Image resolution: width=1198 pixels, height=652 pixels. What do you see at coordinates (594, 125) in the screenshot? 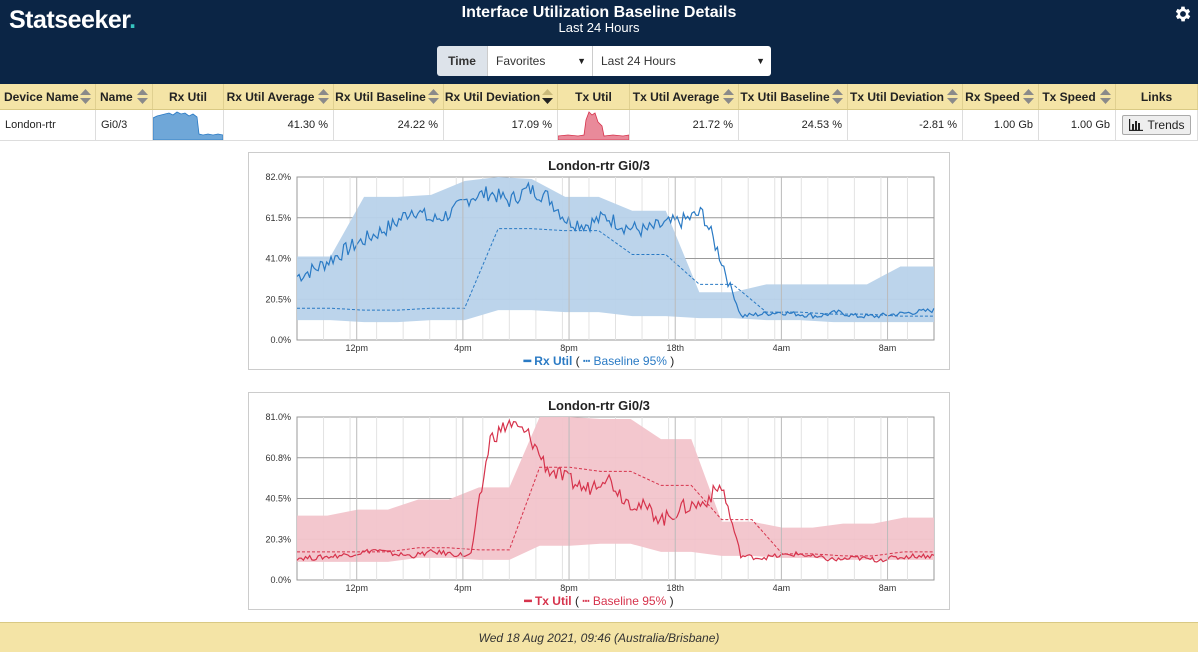
I see `tx-util-sparkline` at bounding box center [594, 125].